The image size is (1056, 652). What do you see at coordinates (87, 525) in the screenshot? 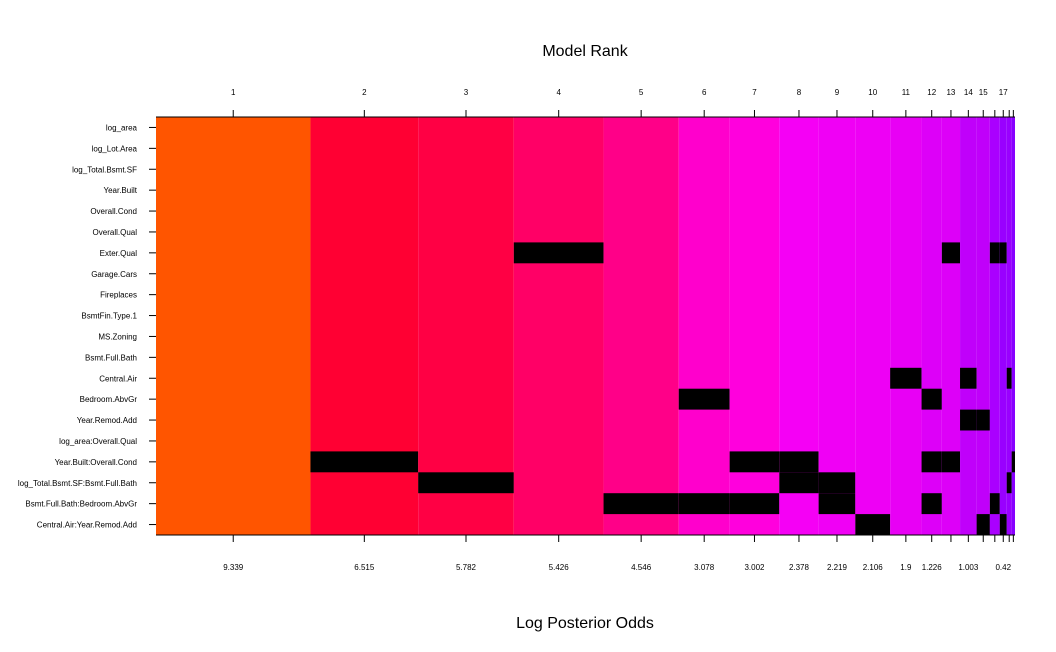
I see `variable-label: Central.Air:Year.Remod.Add` at bounding box center [87, 525].